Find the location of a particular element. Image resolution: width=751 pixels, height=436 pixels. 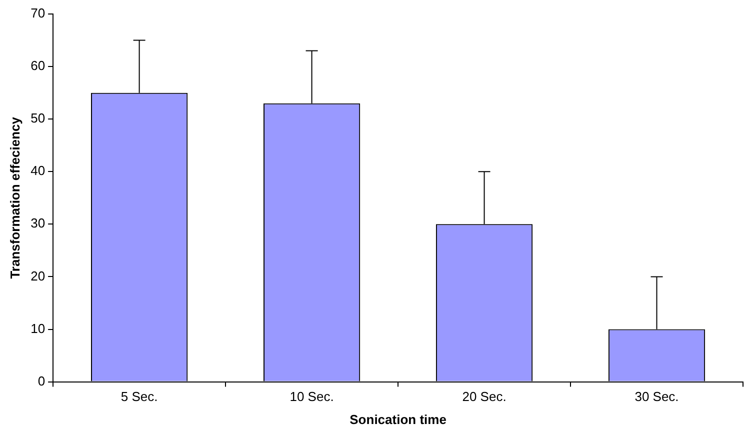

x-tick-label: 20 Sec. is located at coordinates (484, 396).